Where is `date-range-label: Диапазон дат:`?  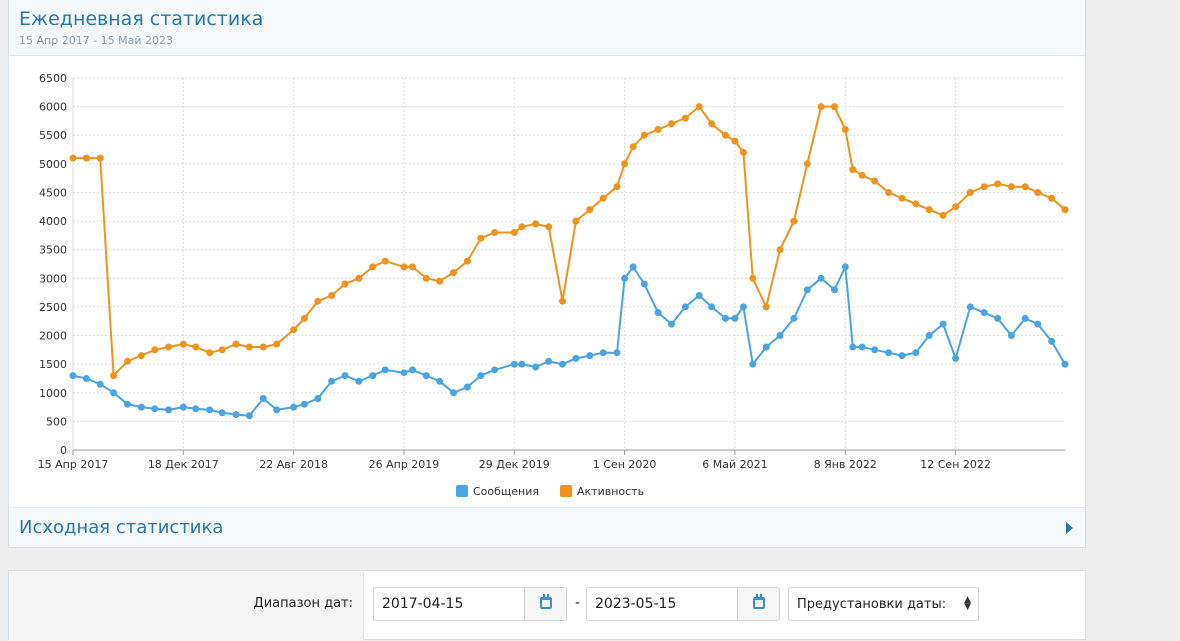
date-range-label: Диапазон дат: is located at coordinates (303, 603).